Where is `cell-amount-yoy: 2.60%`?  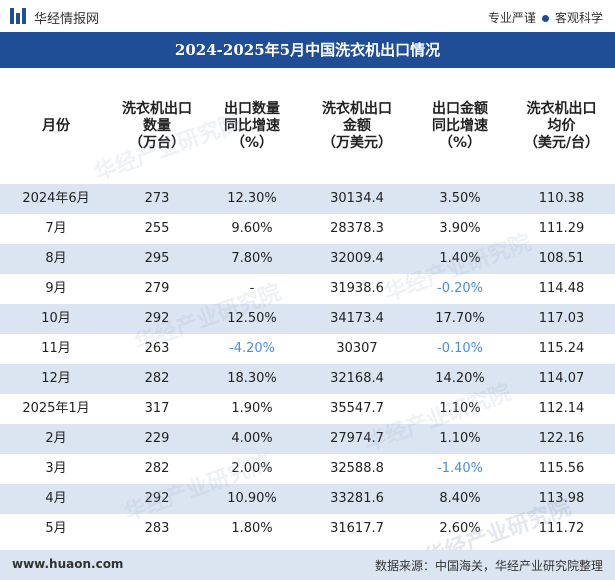 cell-amount-yoy: 2.60% is located at coordinates (460, 528).